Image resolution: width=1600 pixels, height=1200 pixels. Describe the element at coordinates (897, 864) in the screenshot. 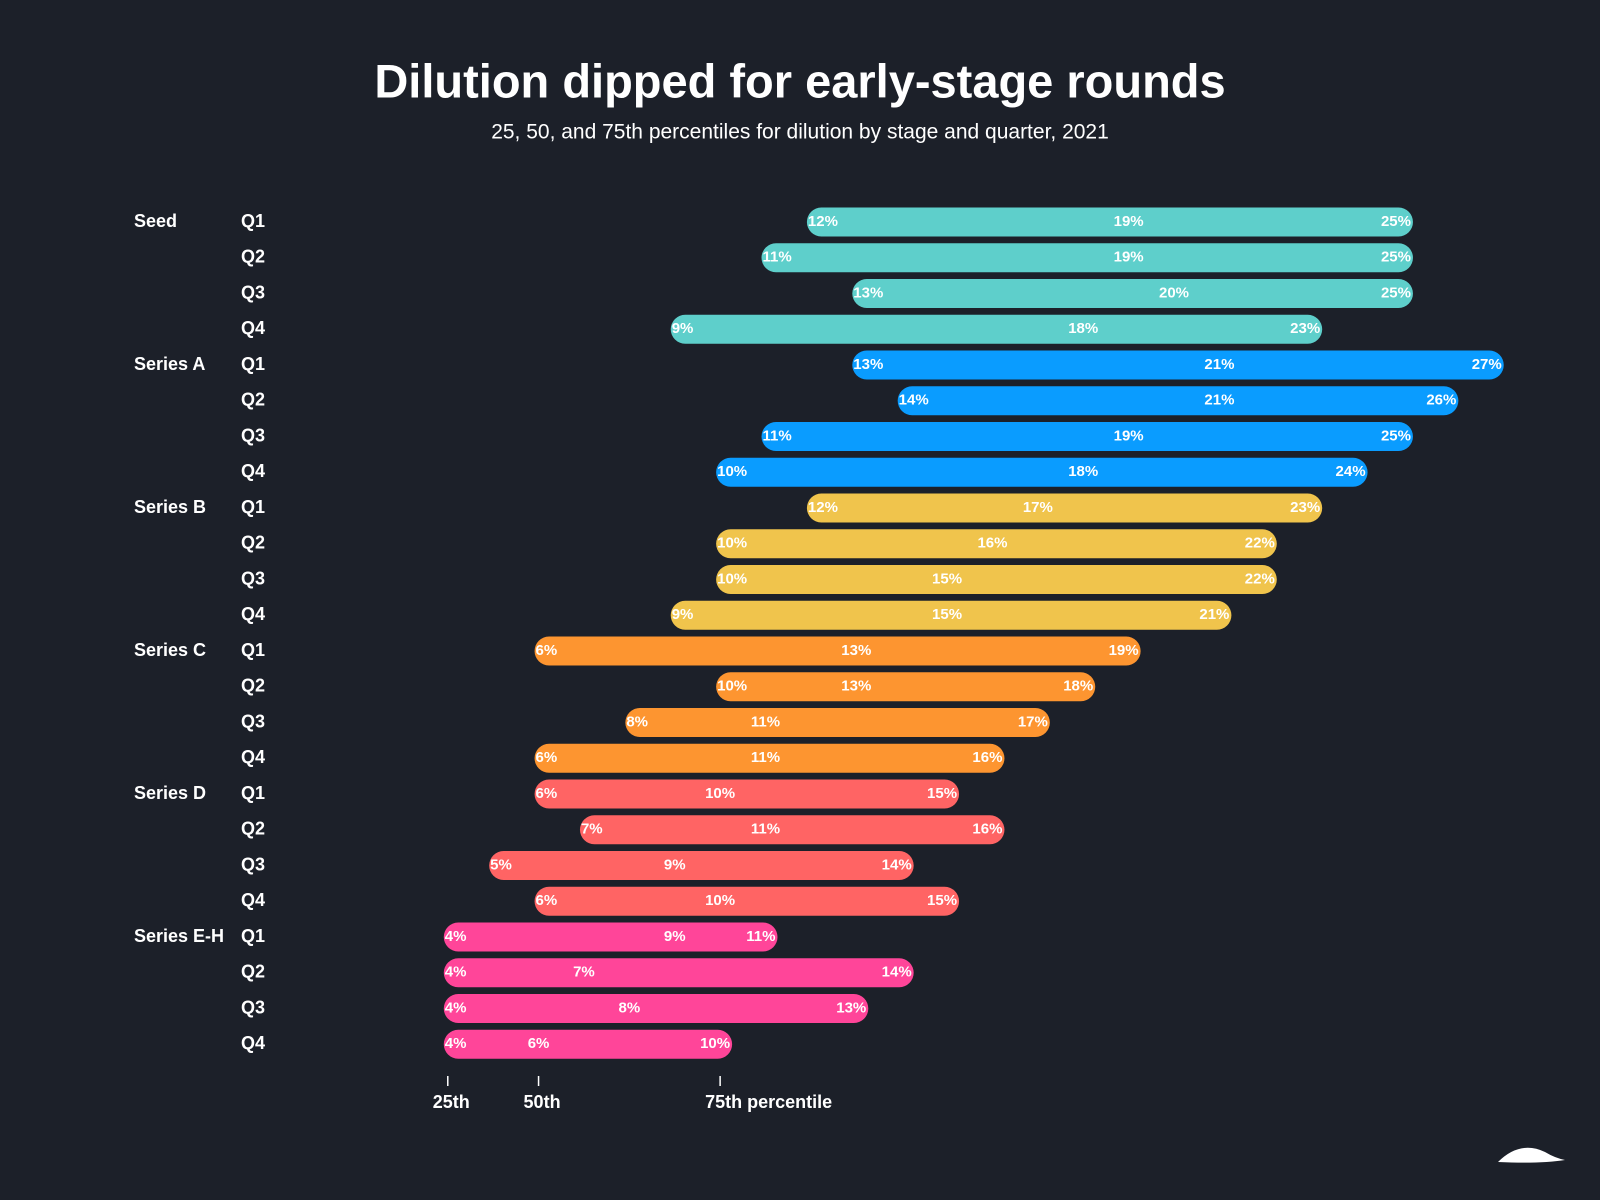

I see `value-label: 14%` at that location.